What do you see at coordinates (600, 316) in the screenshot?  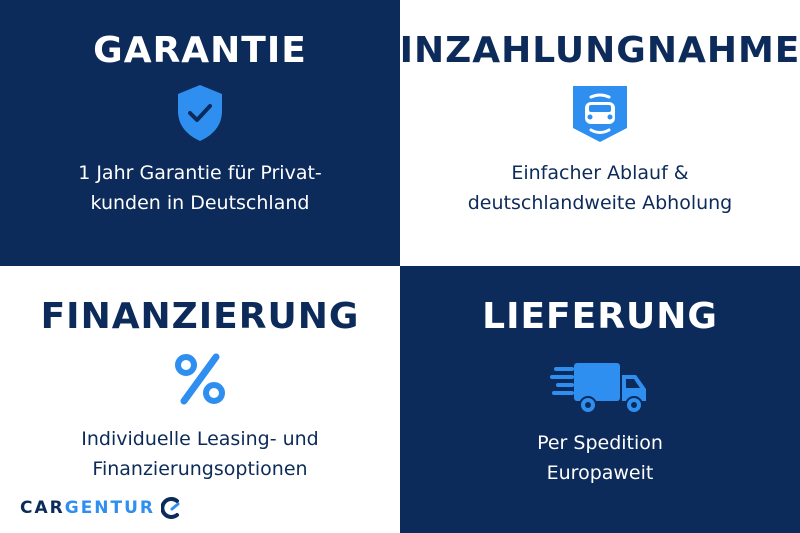 I see `tile-title: LIEFERUNG` at bounding box center [600, 316].